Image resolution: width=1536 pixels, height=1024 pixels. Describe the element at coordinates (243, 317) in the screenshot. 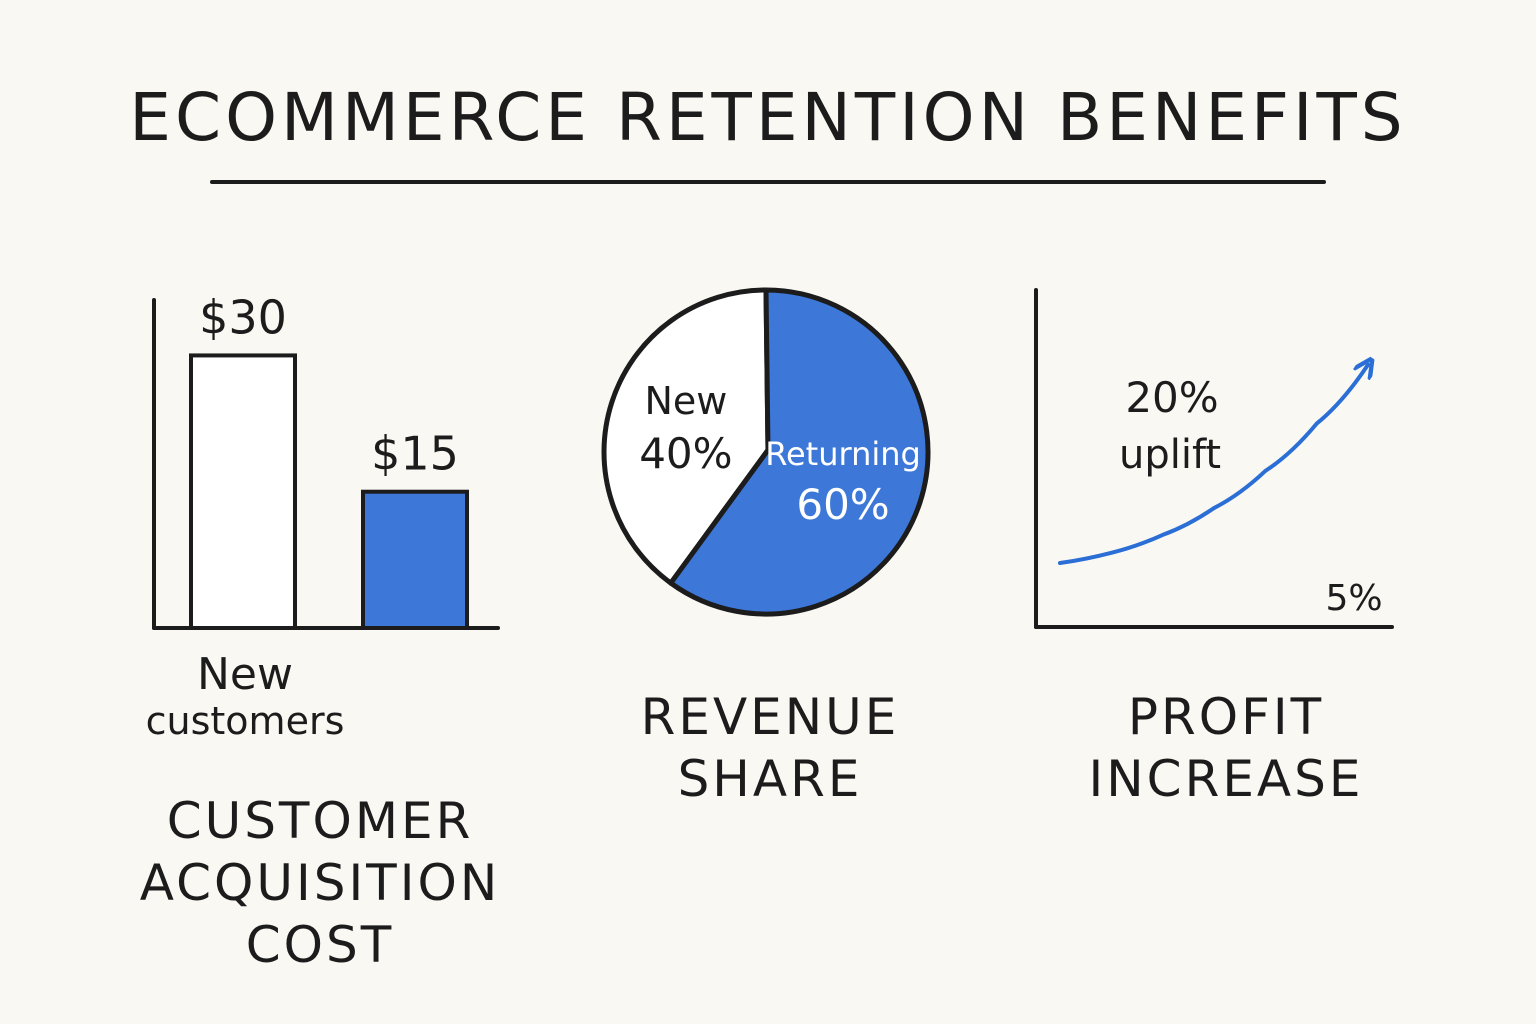

I see `bar-value-label-new: $30` at that location.